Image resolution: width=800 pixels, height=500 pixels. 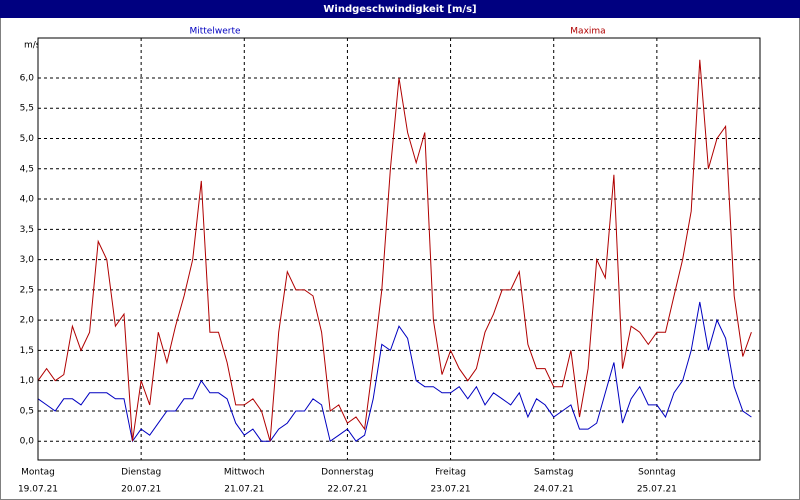 I want to click on x-tick-label: Montag, so click(x=38, y=473).